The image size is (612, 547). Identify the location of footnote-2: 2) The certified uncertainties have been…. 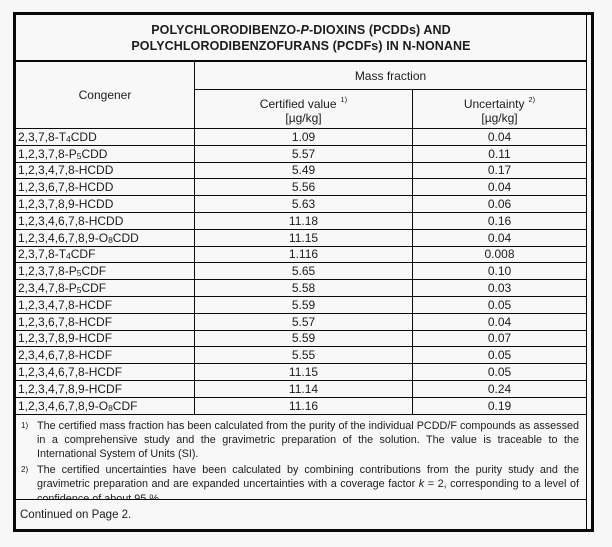
(300, 481).